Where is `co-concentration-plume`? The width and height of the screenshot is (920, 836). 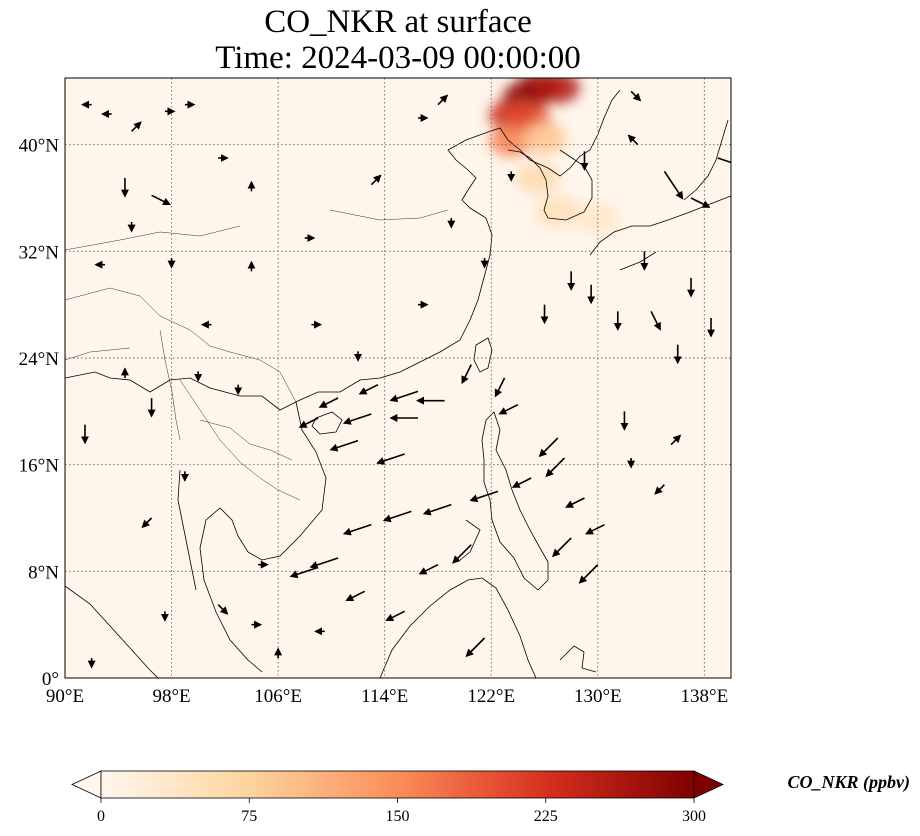
co-concentration-plume is located at coordinates (554, 156).